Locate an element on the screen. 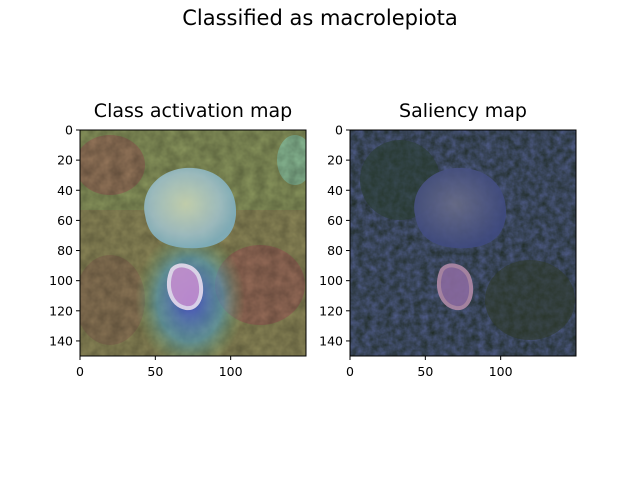 This screenshot has width=640, height=480. saliency-panel-title: Saliency map is located at coordinates (463, 111).